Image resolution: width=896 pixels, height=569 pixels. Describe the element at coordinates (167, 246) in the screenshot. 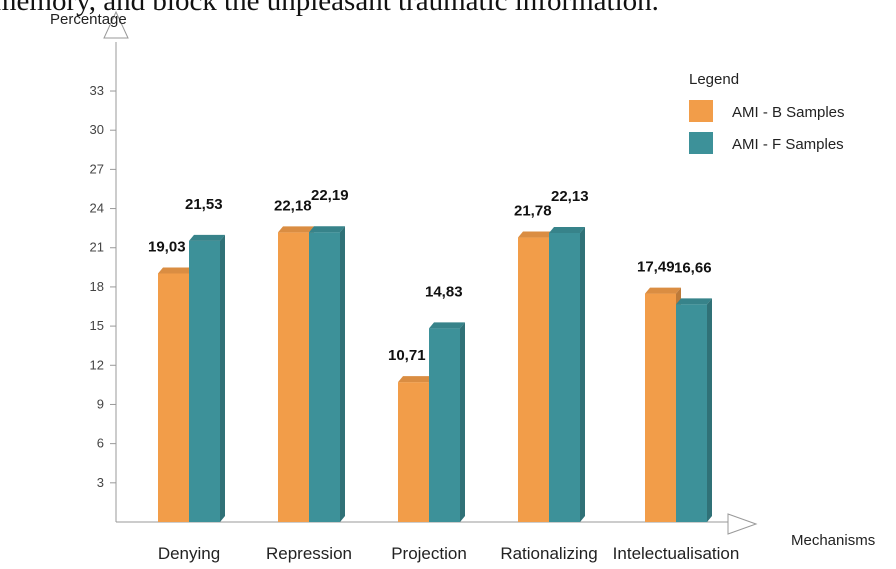

I see `data-label: 19,03` at that location.